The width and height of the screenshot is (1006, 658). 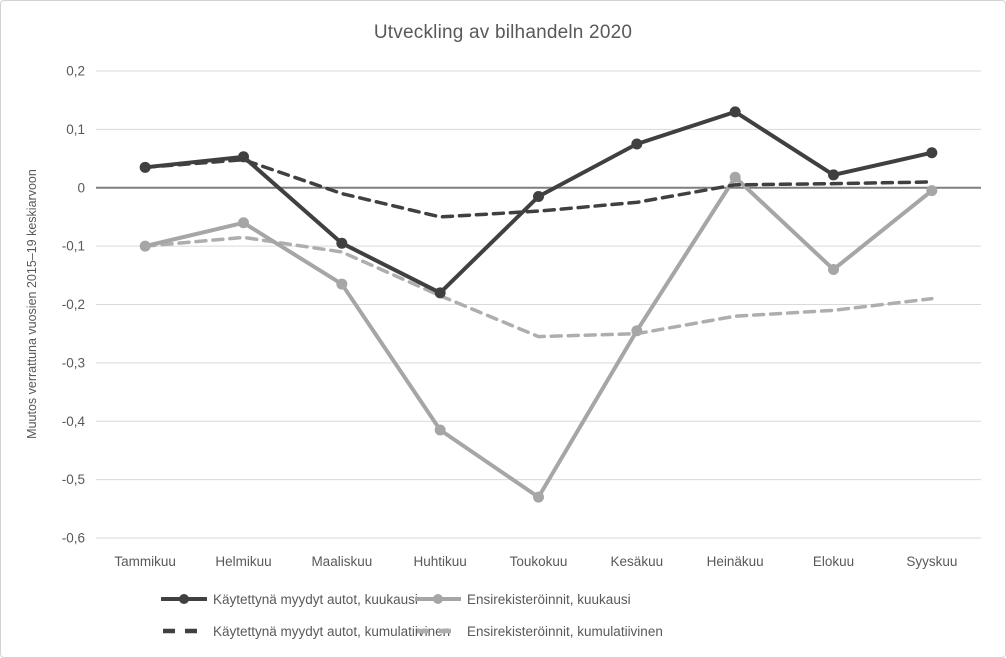 What do you see at coordinates (637, 561) in the screenshot?
I see `x-tick-label: Kesäkuu` at bounding box center [637, 561].